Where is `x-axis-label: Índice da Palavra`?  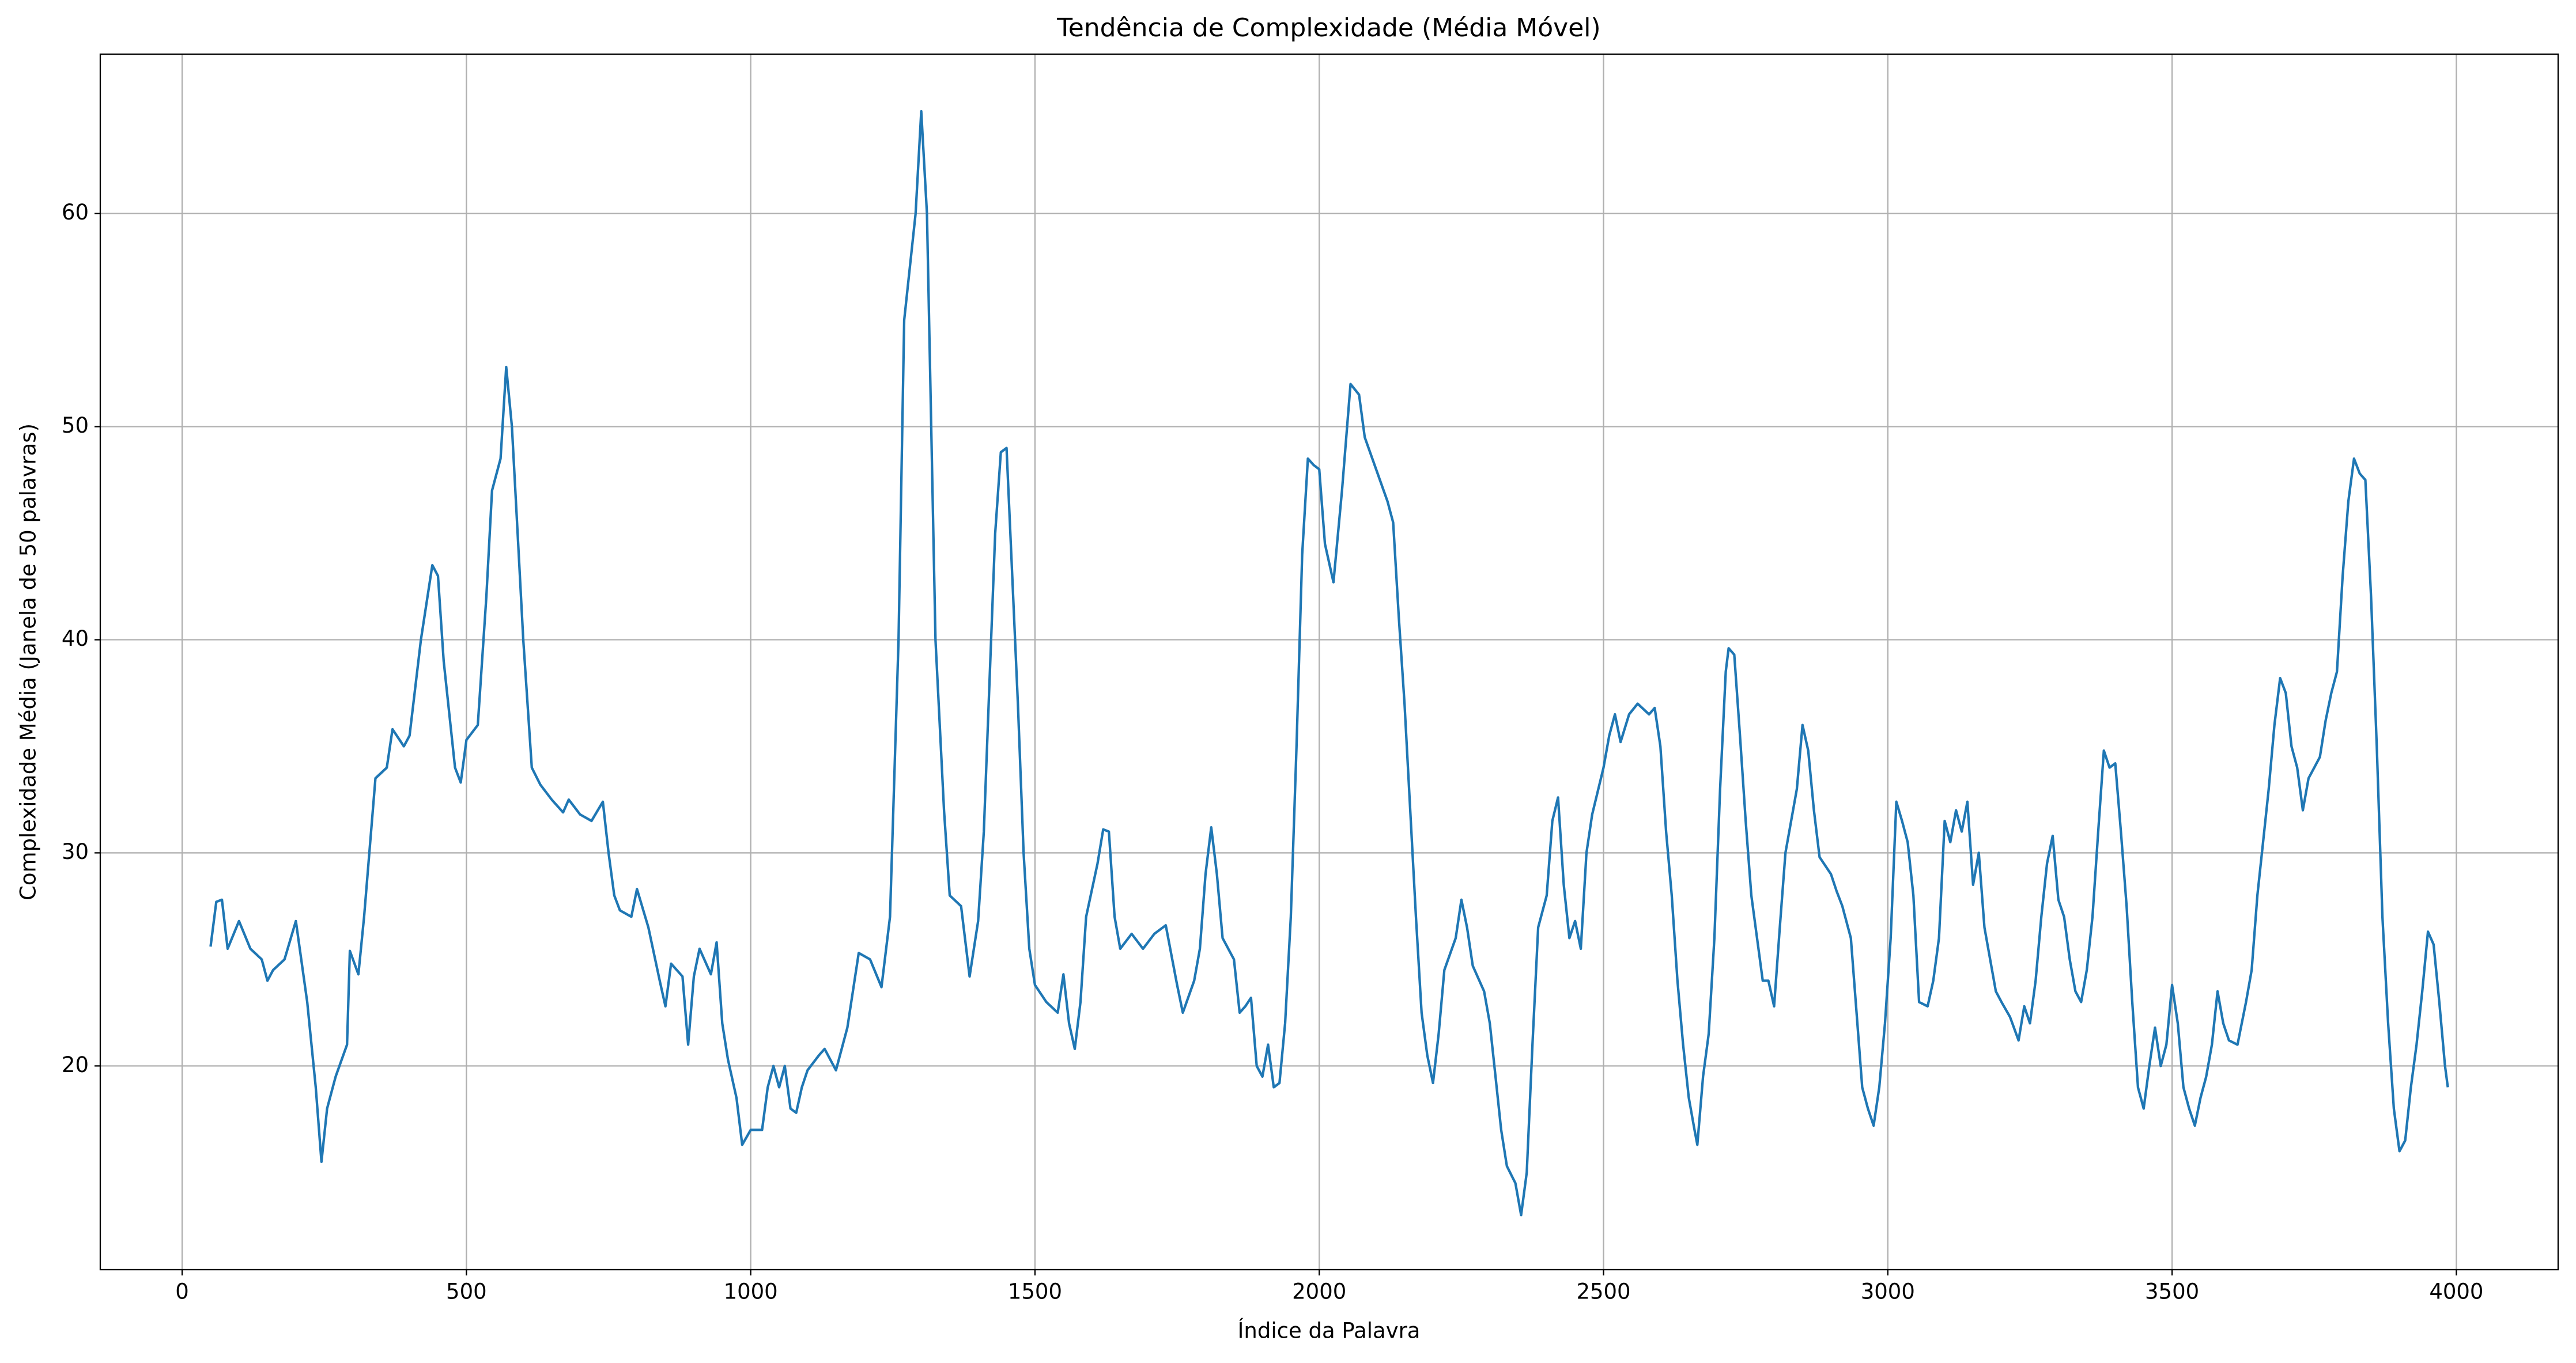 x-axis-label: Índice da Palavra is located at coordinates (1329, 1330).